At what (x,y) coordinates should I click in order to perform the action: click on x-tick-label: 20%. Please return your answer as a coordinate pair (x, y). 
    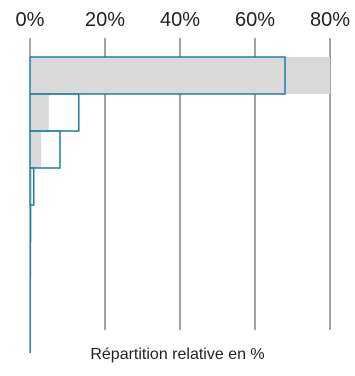
    Looking at the image, I should click on (105, 20).